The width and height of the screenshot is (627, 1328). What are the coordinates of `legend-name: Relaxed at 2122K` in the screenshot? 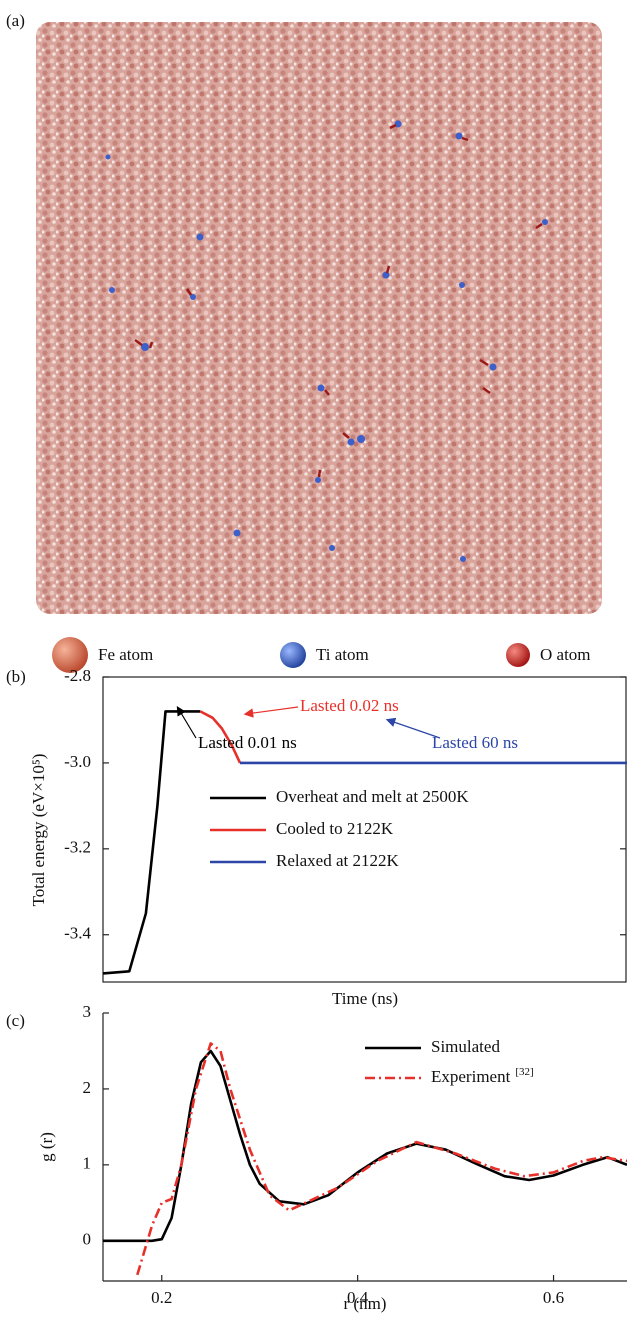 It's located at (337, 860).